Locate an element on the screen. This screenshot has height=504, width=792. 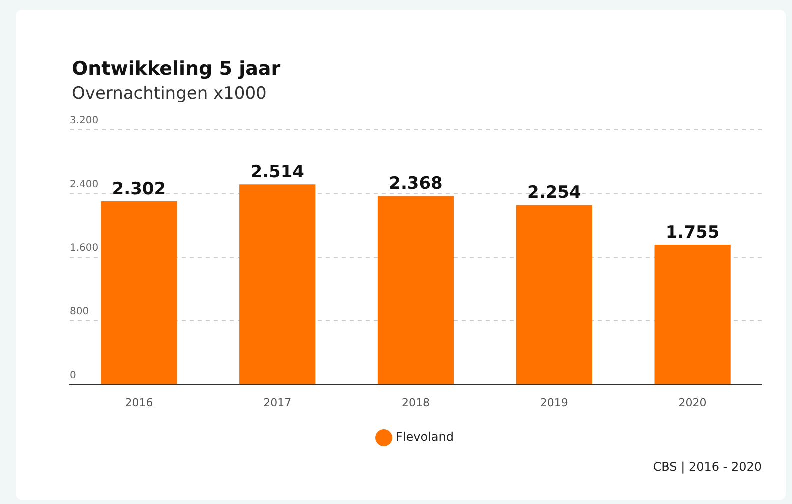
x-tick-label: 2016 is located at coordinates (139, 403).